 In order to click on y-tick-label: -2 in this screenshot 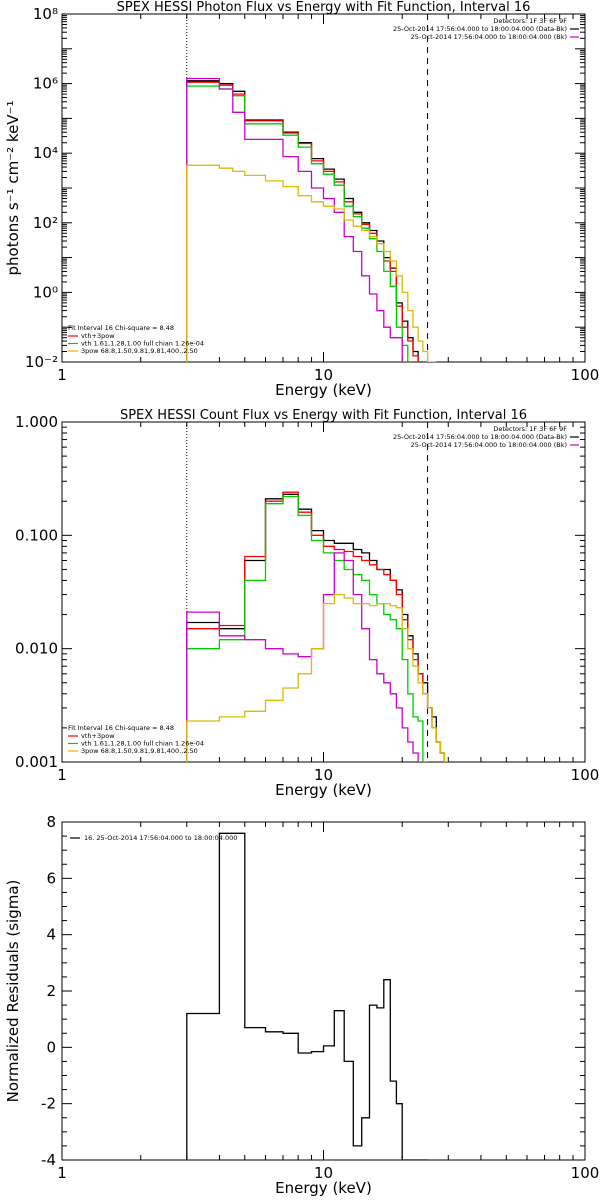, I will do `click(48, 1104)`.